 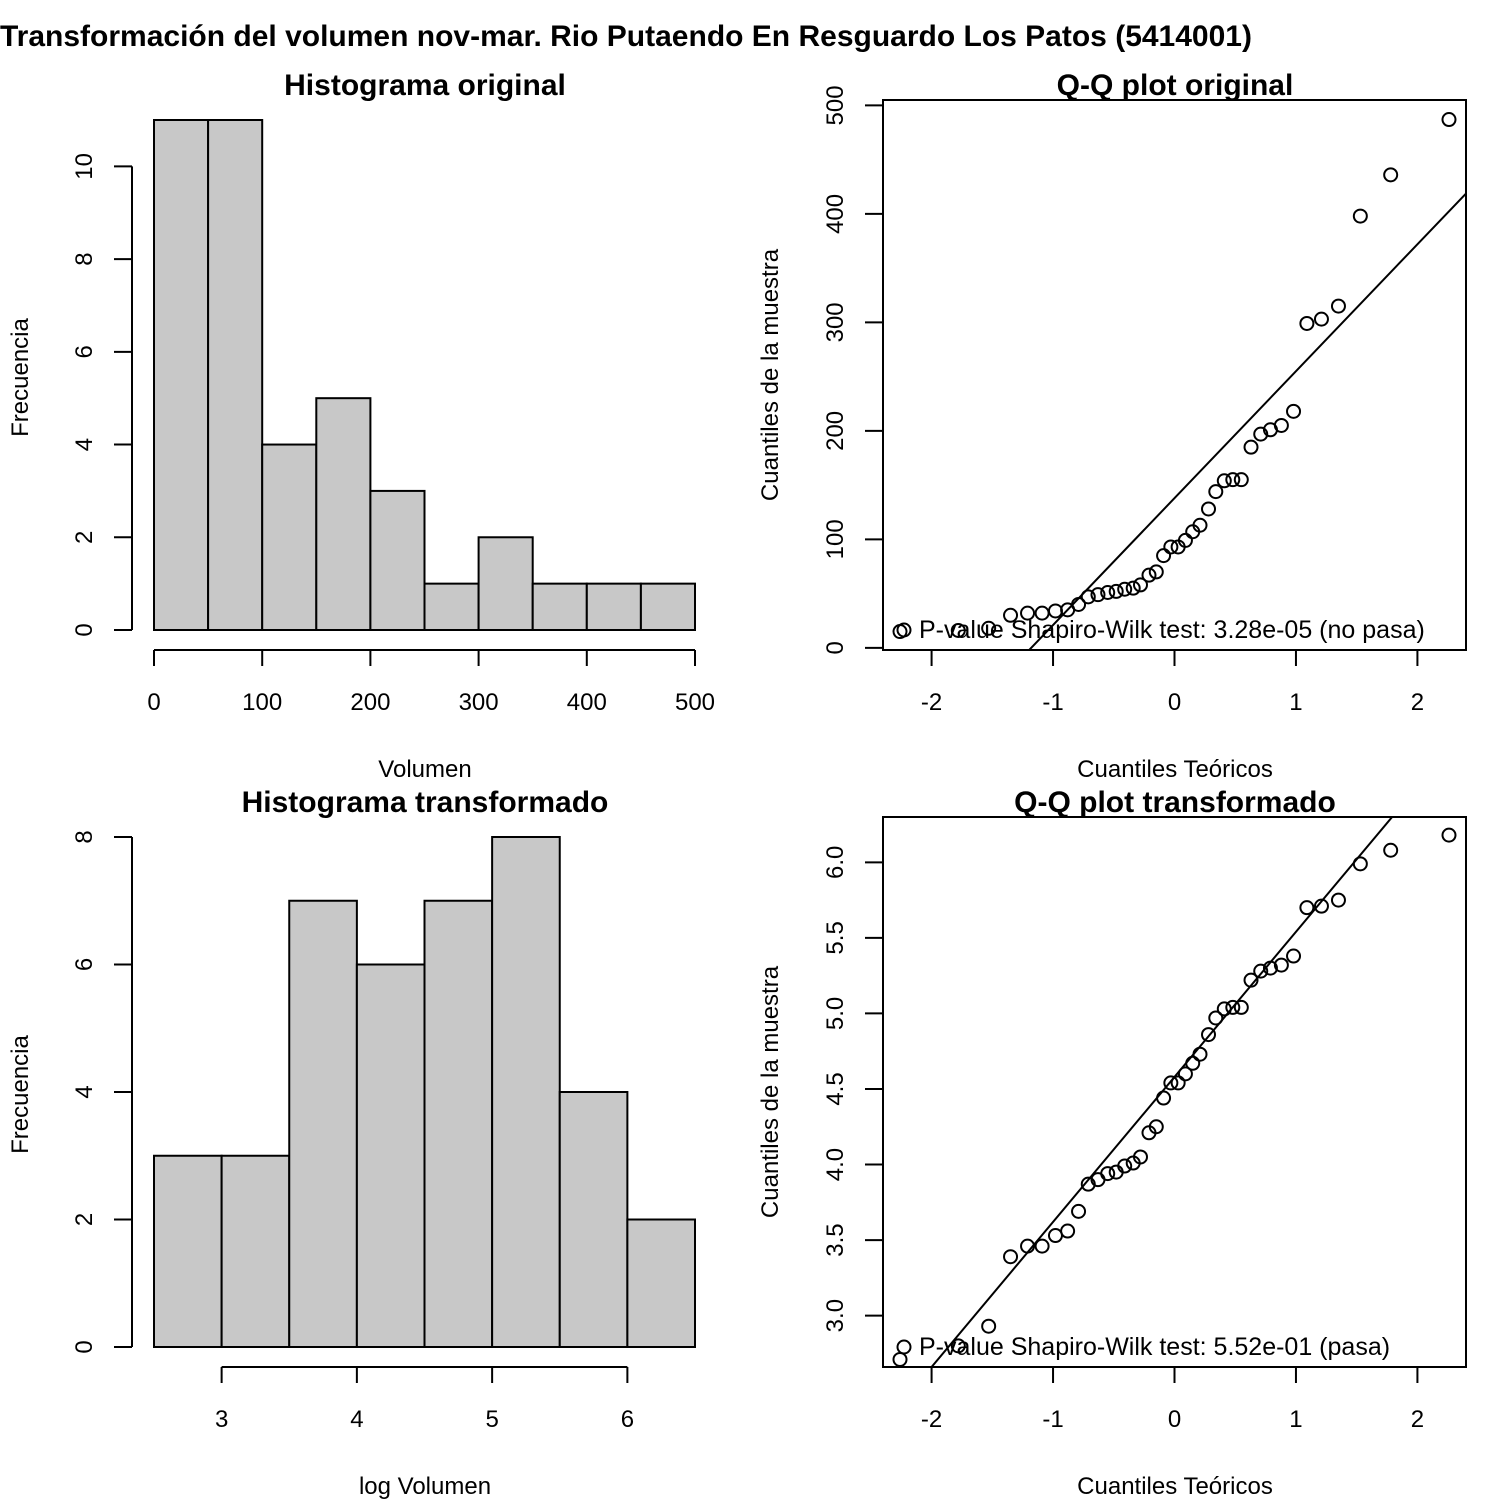 I want to click on panel-title: Q-Q plot original, so click(x=1175, y=85).